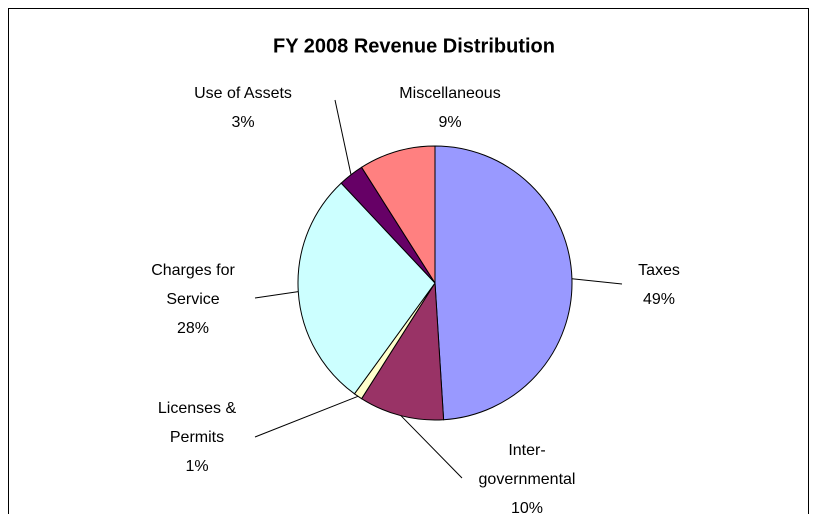 The image size is (817, 523). What do you see at coordinates (197, 423) in the screenshot?
I see `slice-label: Licenses & Permits` at bounding box center [197, 423].